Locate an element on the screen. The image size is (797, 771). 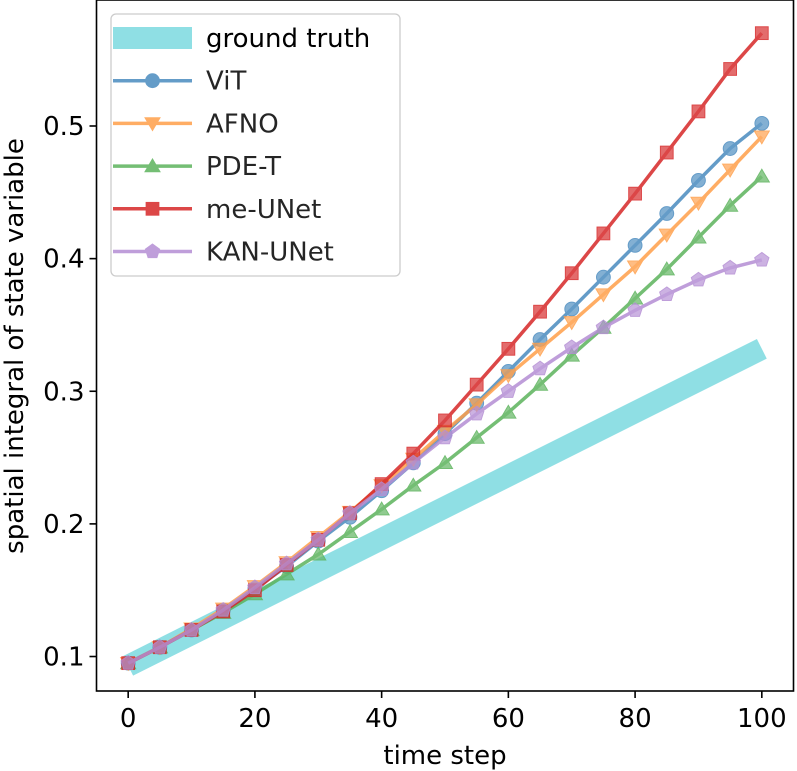
y-tick-label: 0.5 is located at coordinates (63, 127).